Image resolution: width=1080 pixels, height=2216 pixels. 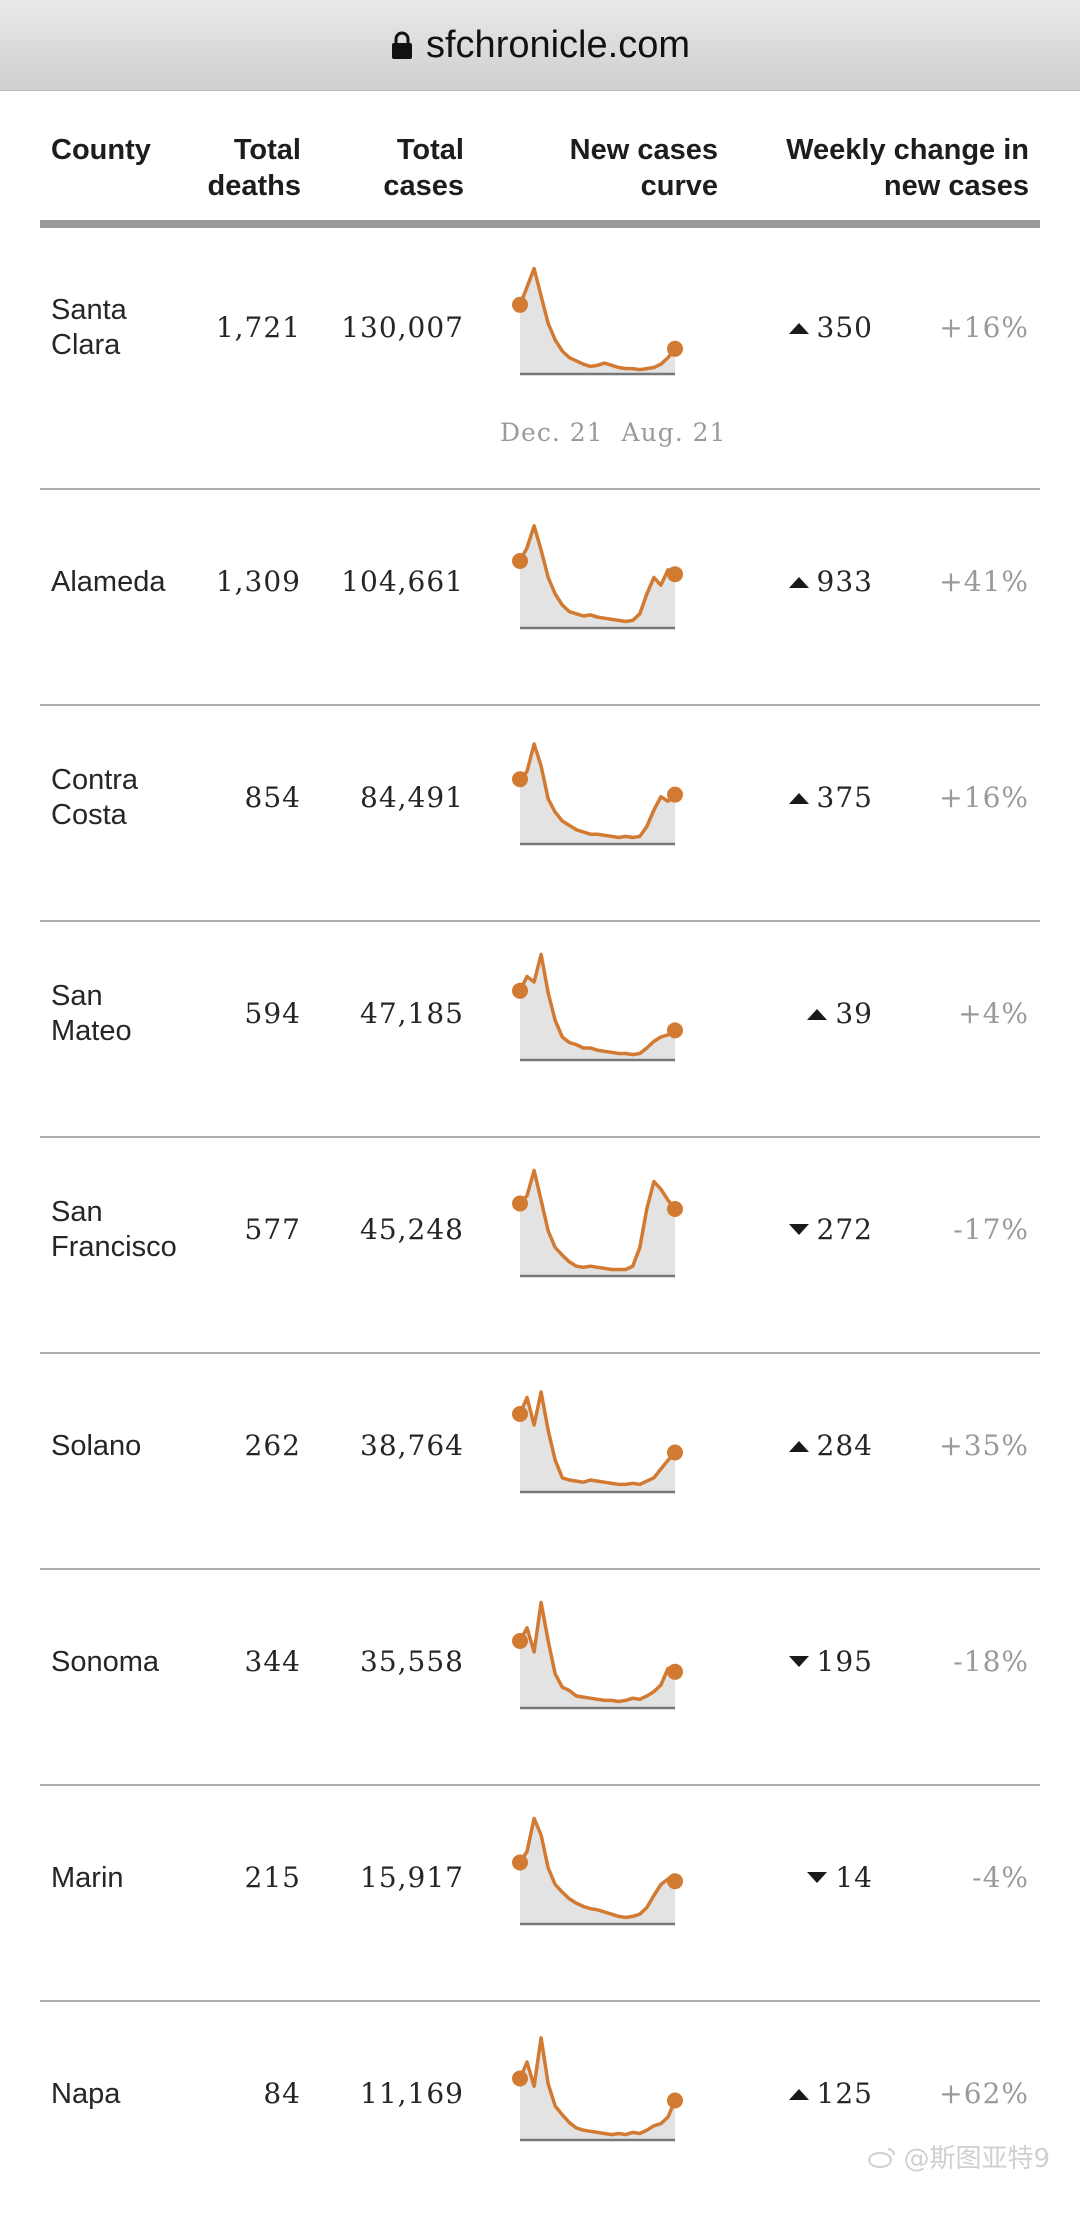 I want to click on weekly-change-percent: +4%, so click(x=993, y=1013).